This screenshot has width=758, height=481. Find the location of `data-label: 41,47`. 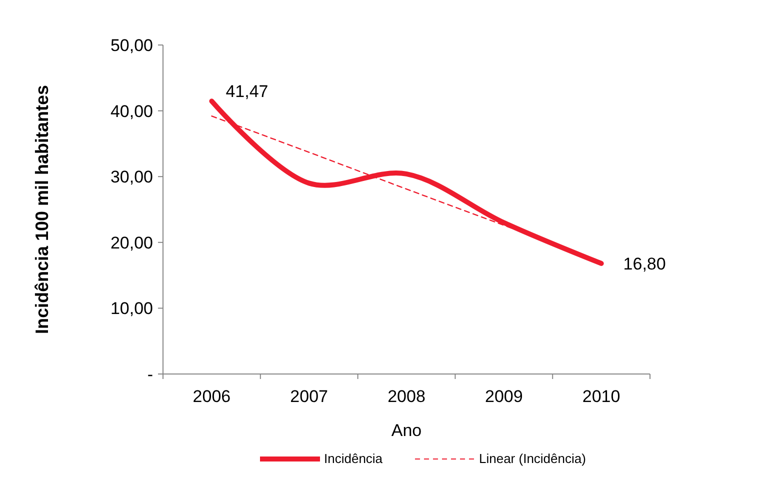

data-label: 41,47 is located at coordinates (247, 92).